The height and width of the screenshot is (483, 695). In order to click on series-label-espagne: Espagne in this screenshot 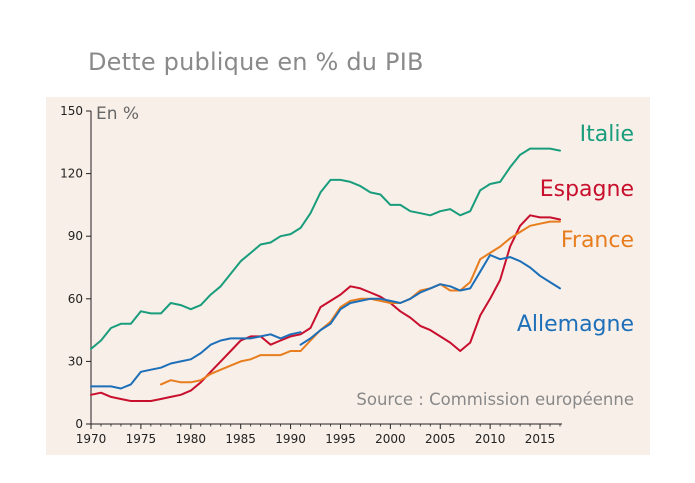, I will do `click(587, 189)`.